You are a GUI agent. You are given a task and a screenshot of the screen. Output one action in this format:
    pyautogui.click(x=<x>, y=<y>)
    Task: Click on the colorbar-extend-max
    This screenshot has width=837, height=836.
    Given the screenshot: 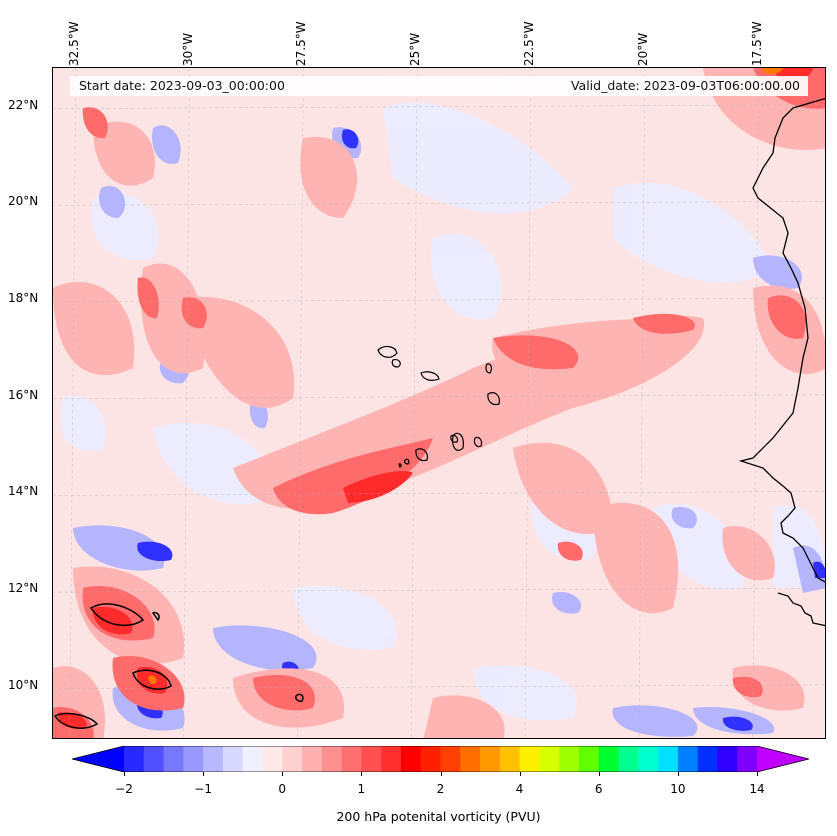 What is the action you would take?
    pyautogui.click(x=783, y=759)
    